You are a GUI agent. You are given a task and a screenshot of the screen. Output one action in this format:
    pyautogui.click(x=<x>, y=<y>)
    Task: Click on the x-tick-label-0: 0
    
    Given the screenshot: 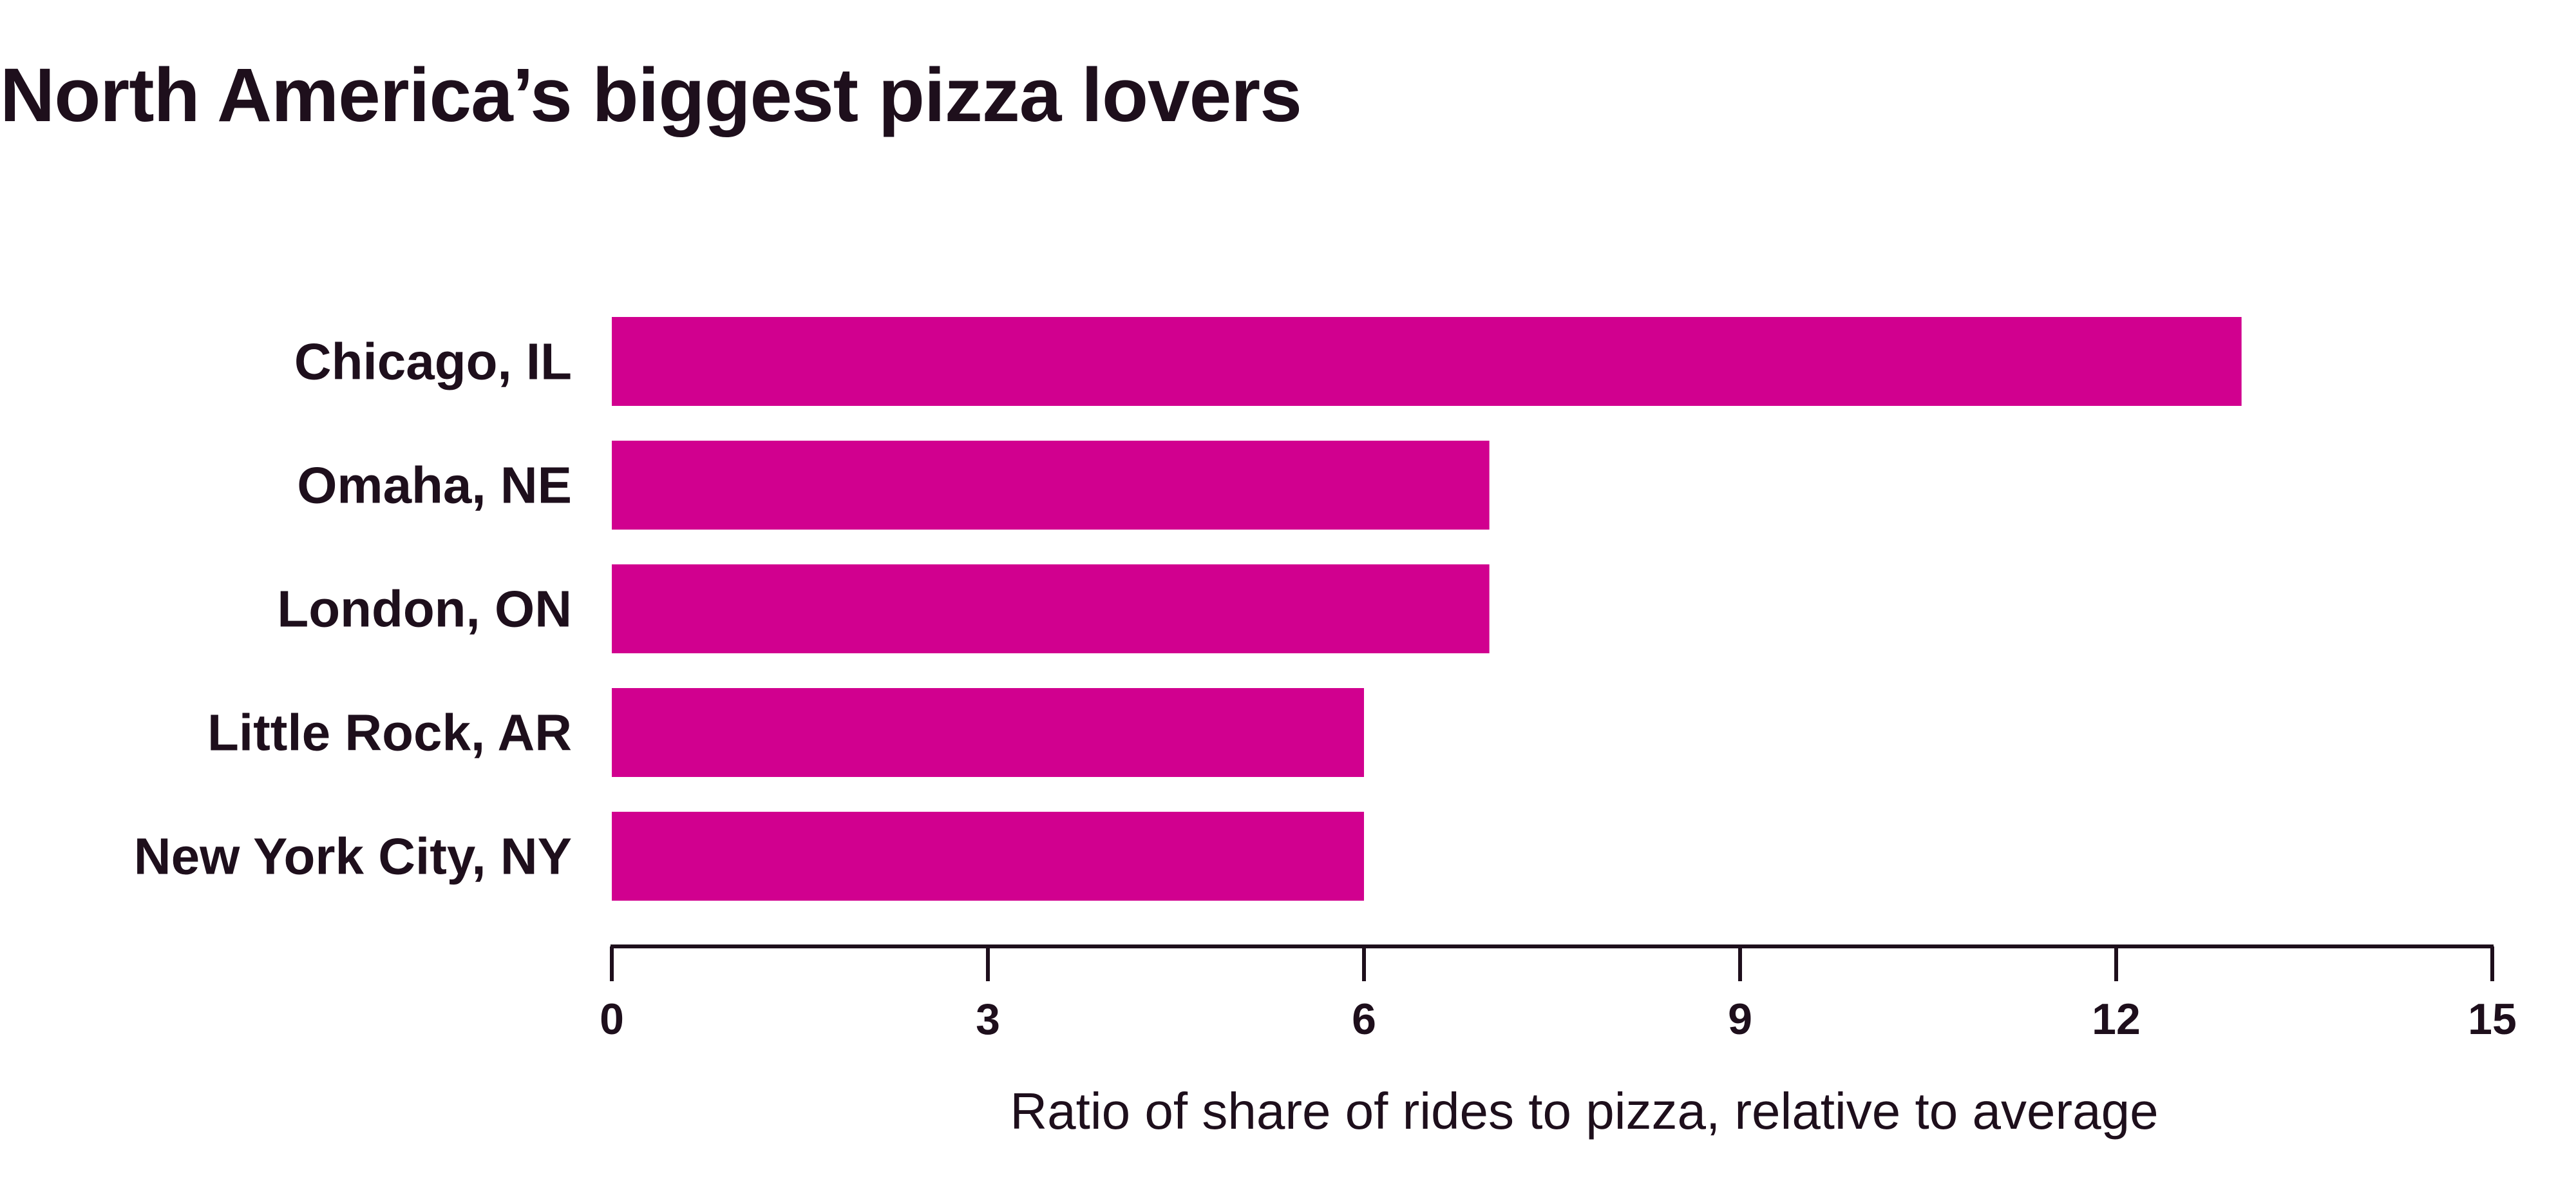 What is the action you would take?
    pyautogui.click(x=612, y=1019)
    